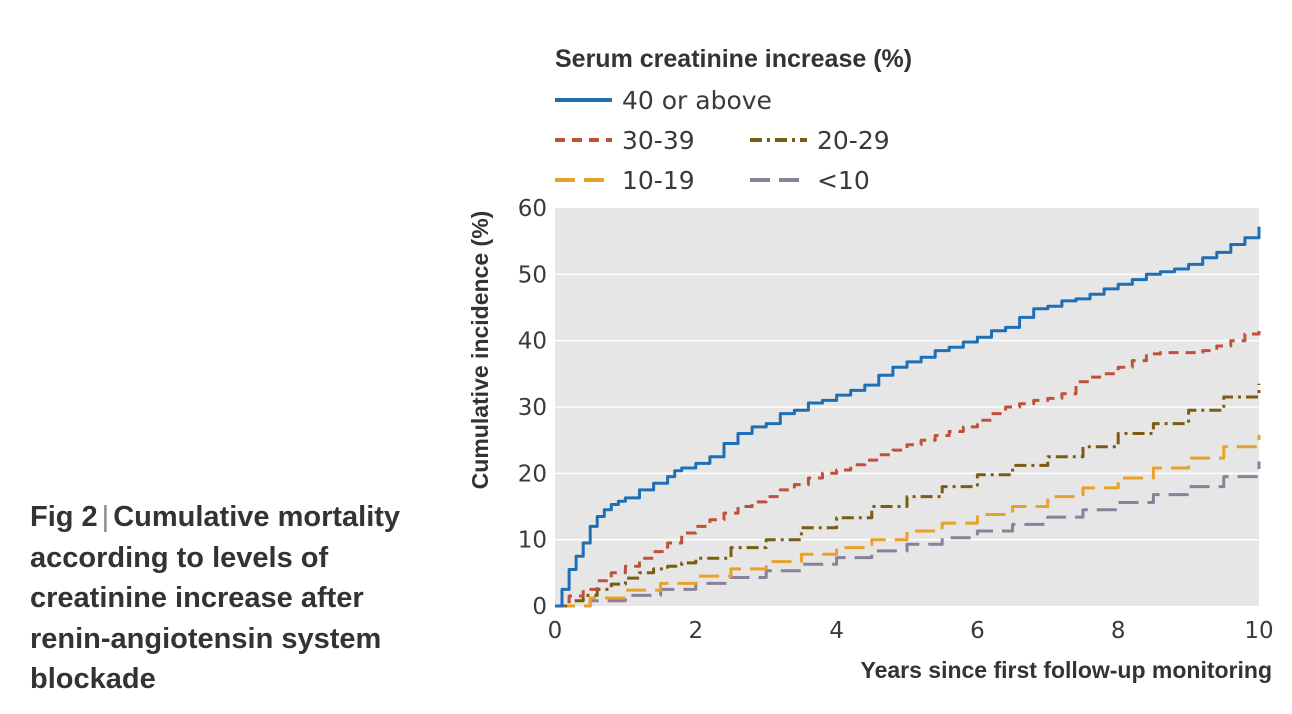 The image size is (1292, 714). Describe the element at coordinates (911, 631) in the screenshot. I see `x-tick-labels: 0 2 4 6 8 10` at that location.